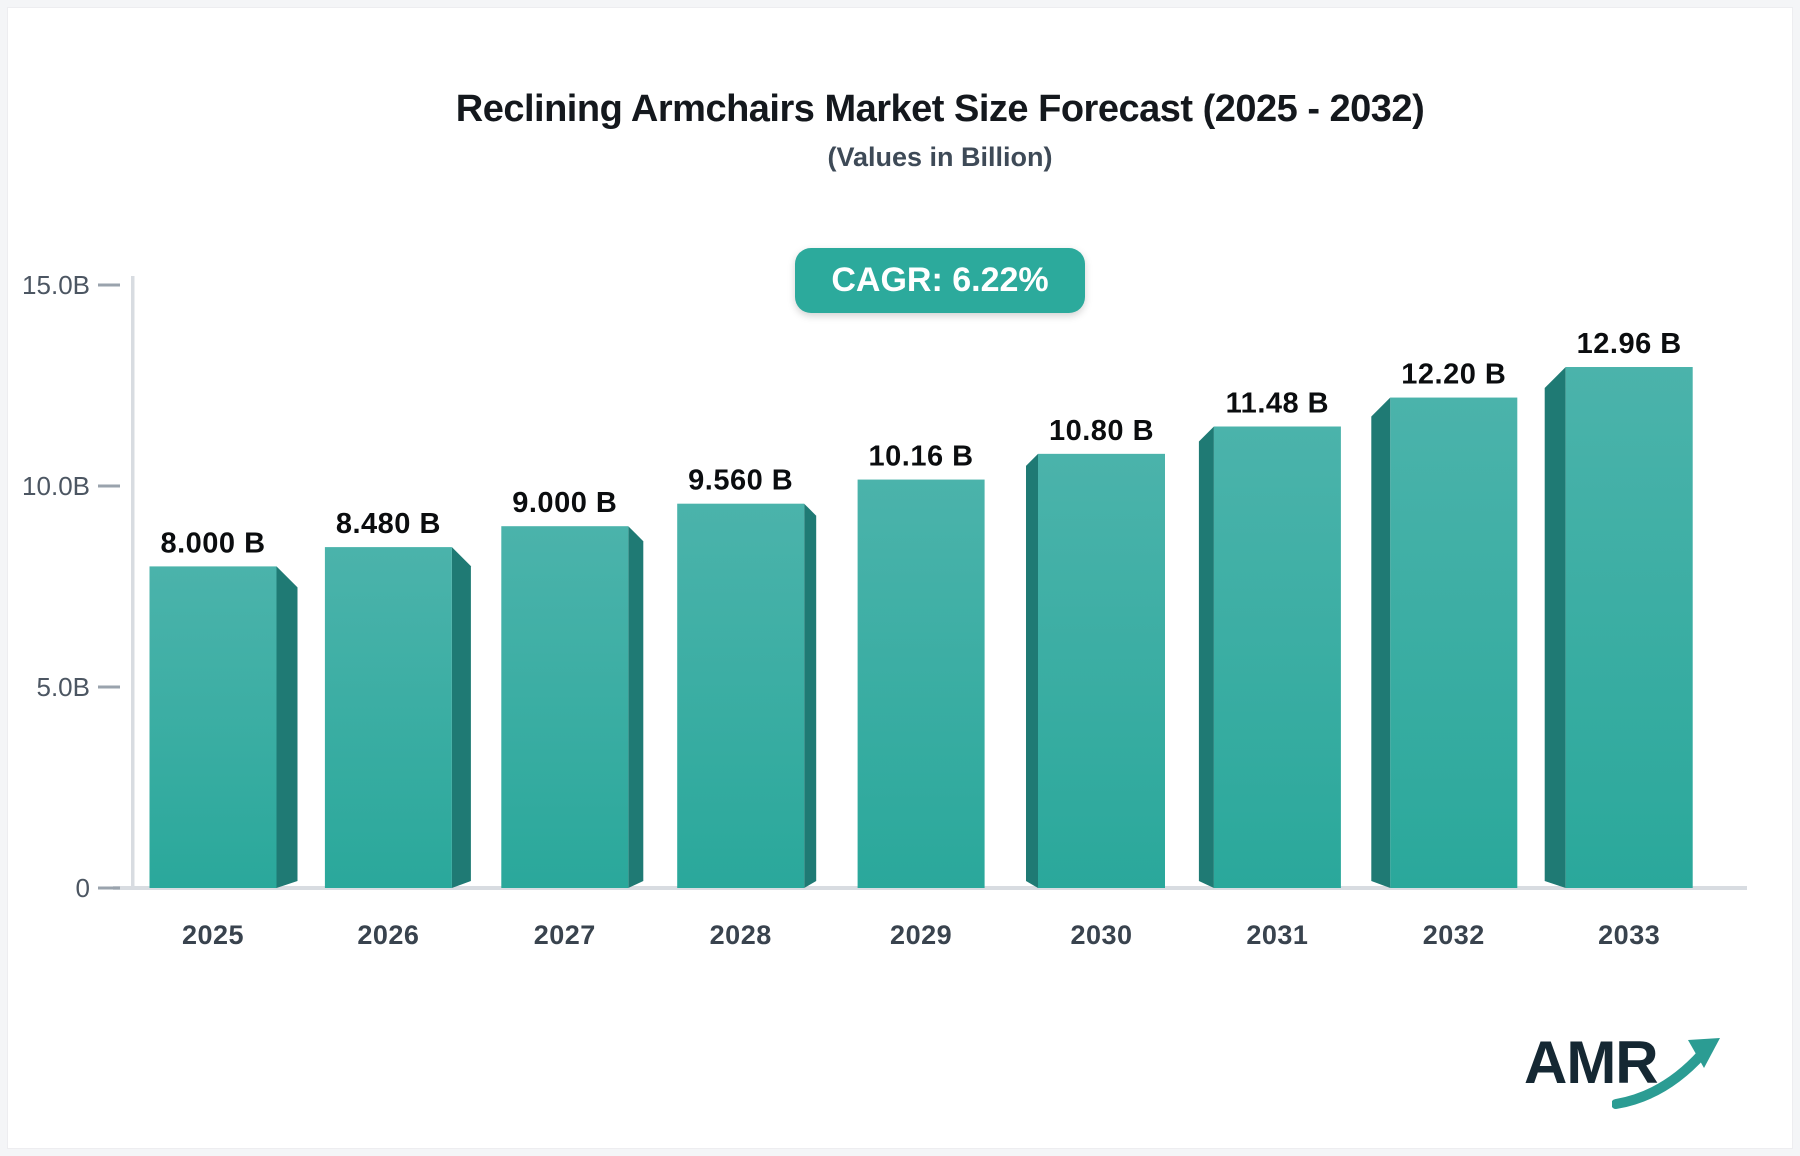 Image resolution: width=1800 pixels, height=1156 pixels. Describe the element at coordinates (921, 457) in the screenshot. I see `bar-value-label: 10.16 B` at that location.